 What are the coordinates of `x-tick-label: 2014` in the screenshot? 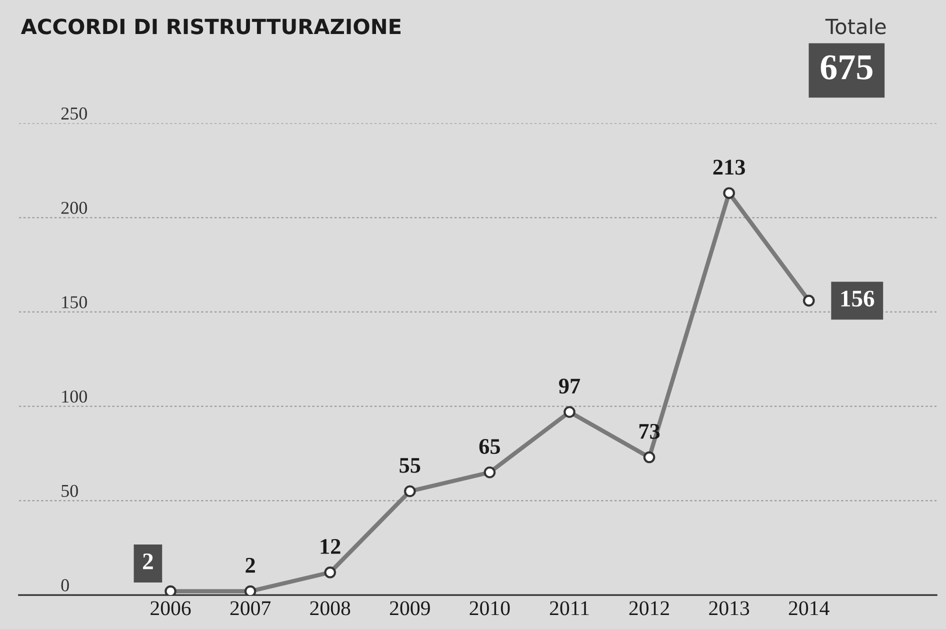 It's located at (809, 608).